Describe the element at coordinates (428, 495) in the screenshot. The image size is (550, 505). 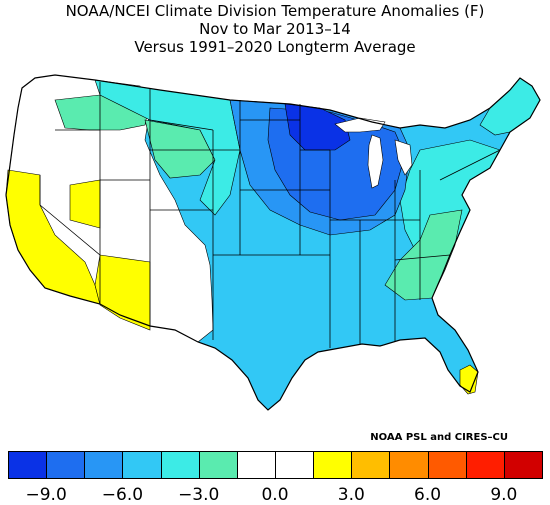
I see `legend-tick-label: 6.0` at that location.